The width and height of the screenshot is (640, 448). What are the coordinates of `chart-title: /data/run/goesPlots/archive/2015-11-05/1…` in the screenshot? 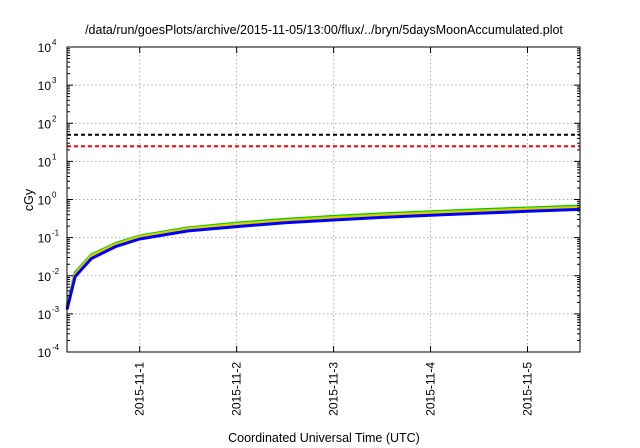 It's located at (324, 30).